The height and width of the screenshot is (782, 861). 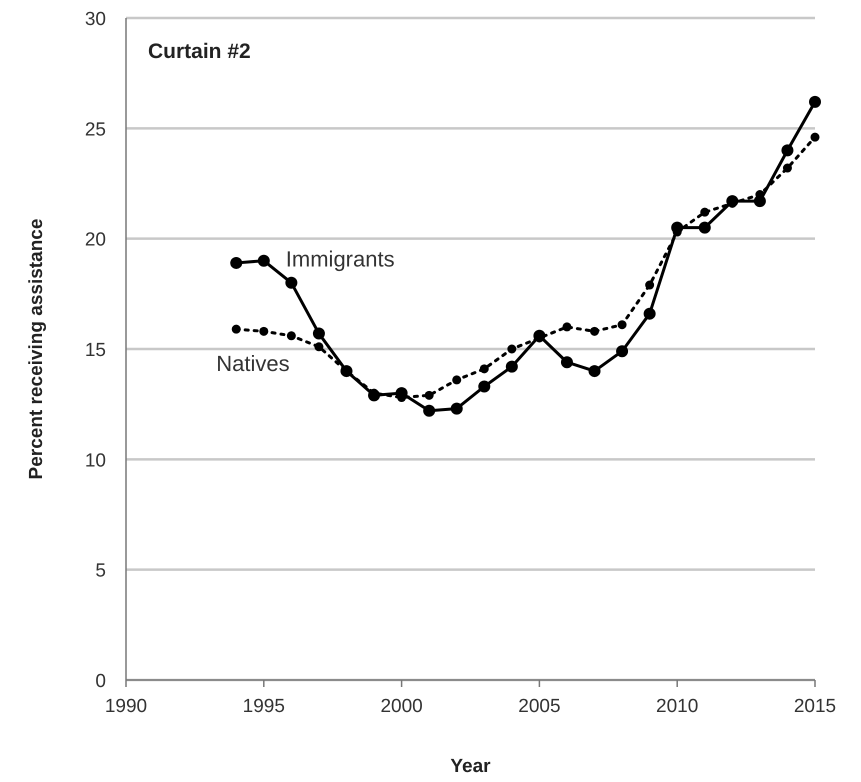 I want to click on x-tick-label: 2000, so click(x=401, y=706).